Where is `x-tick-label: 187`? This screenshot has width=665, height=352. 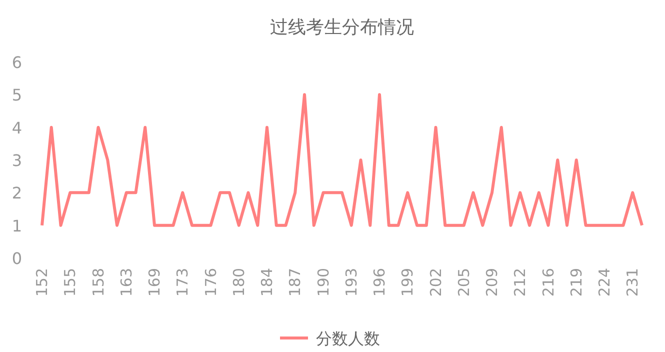 x-tick-label: 187 is located at coordinates (295, 282).